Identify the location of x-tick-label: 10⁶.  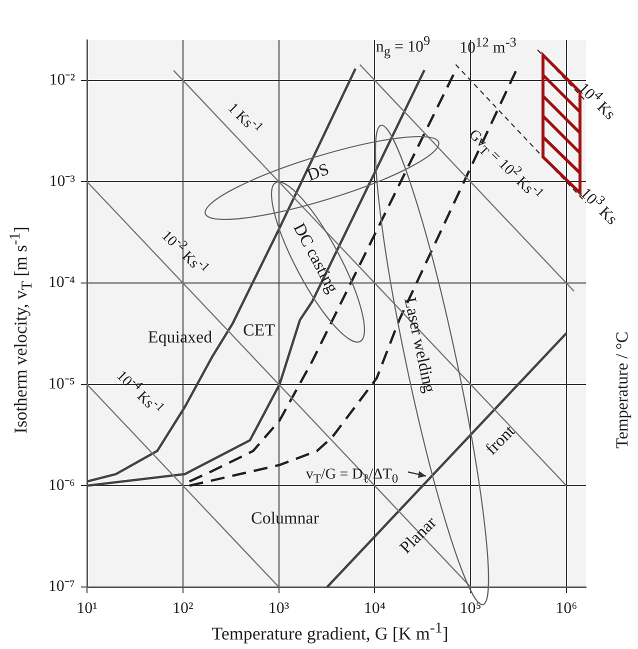
(567, 608).